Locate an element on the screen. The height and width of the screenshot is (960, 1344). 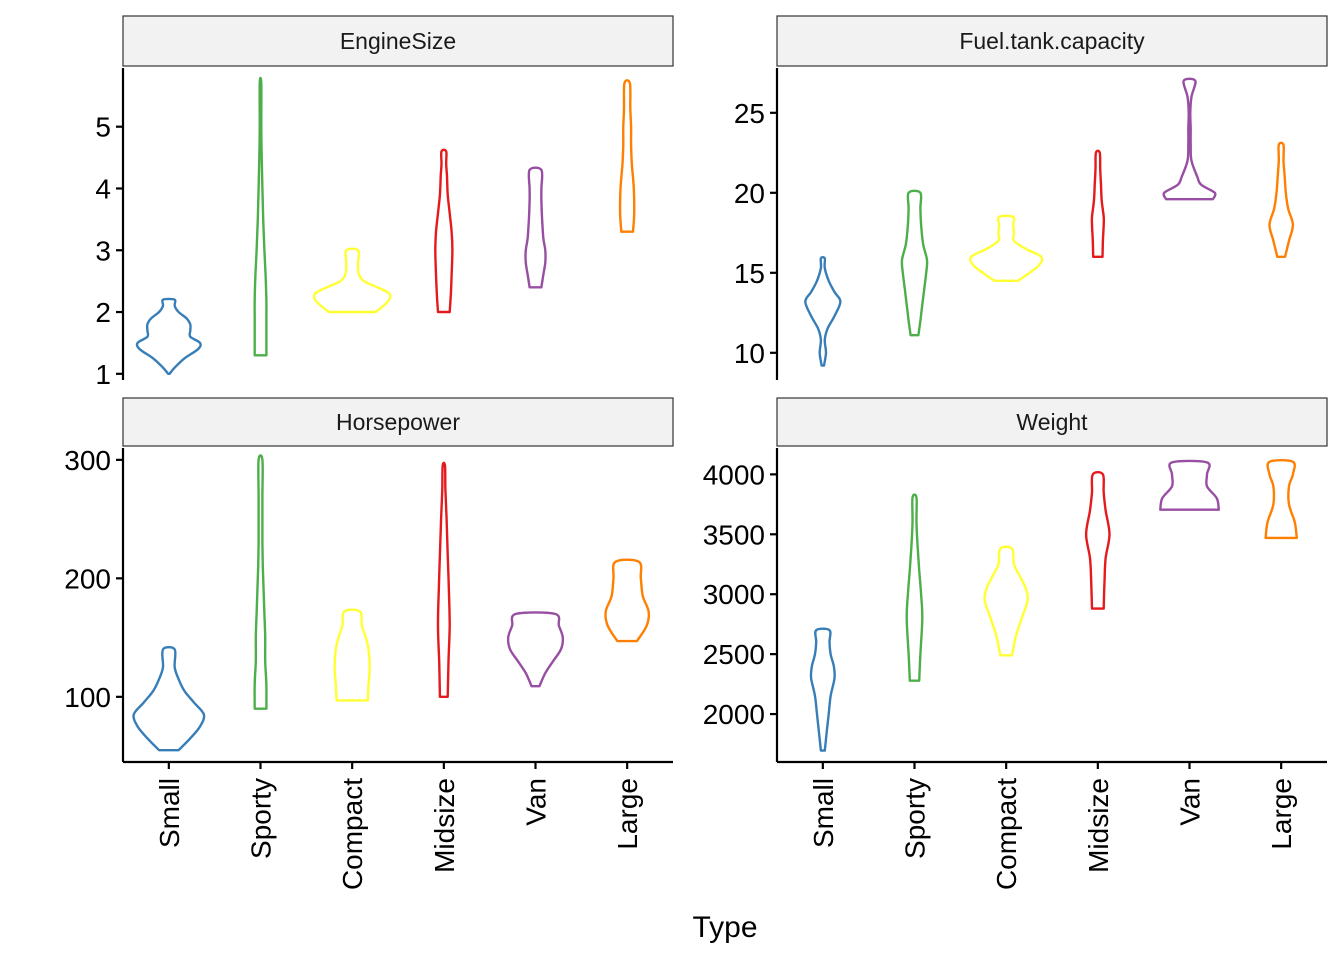
y-tick-label: 5 is located at coordinates (103, 127).